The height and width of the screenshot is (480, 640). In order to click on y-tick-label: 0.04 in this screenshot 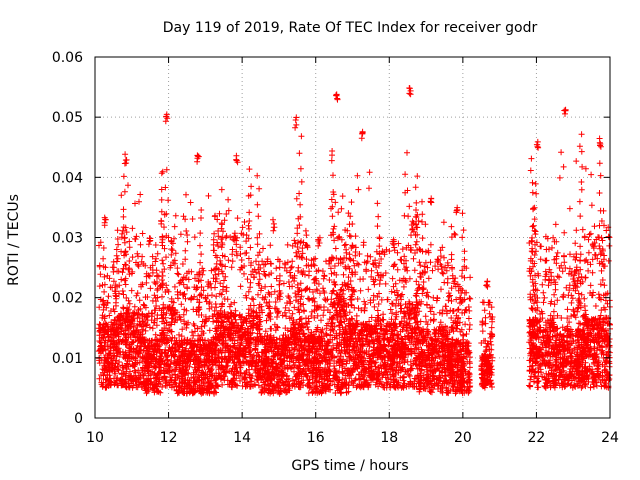, I will do `click(67, 178)`.